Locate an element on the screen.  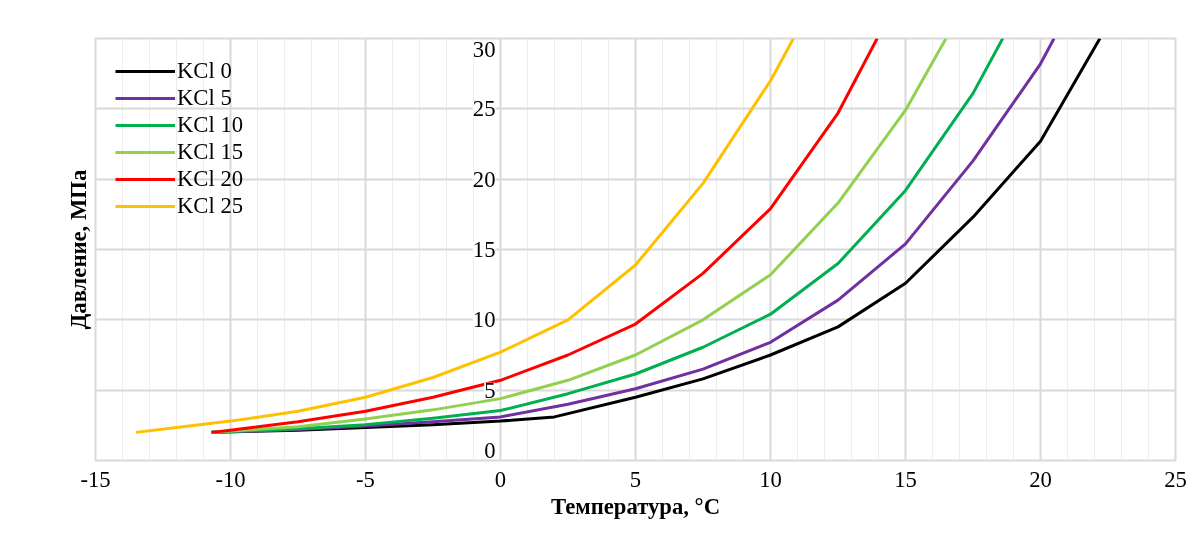
legend-label: KCl 15 is located at coordinates (210, 152).